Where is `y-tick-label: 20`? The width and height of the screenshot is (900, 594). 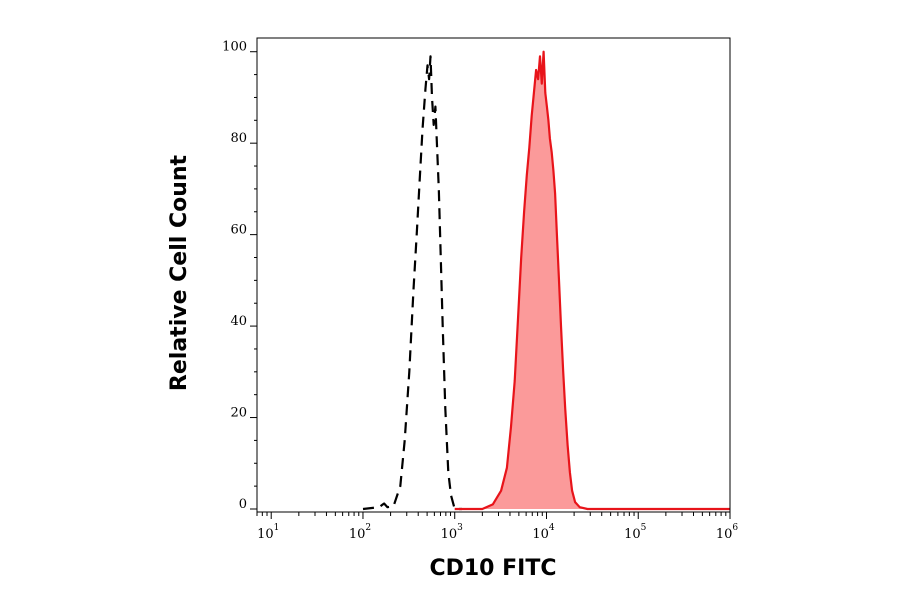 y-tick-label: 20 is located at coordinates (238, 413).